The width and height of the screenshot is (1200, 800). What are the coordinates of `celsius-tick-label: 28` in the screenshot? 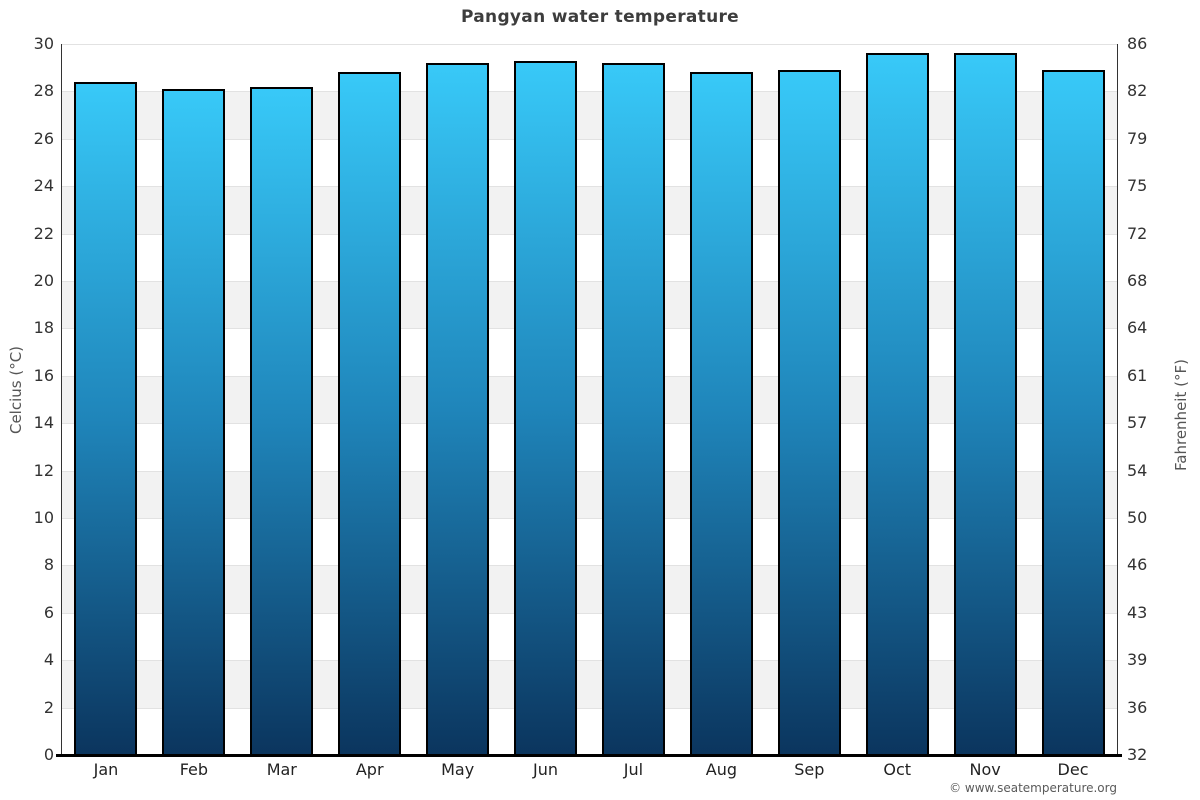 It's located at (43, 91).